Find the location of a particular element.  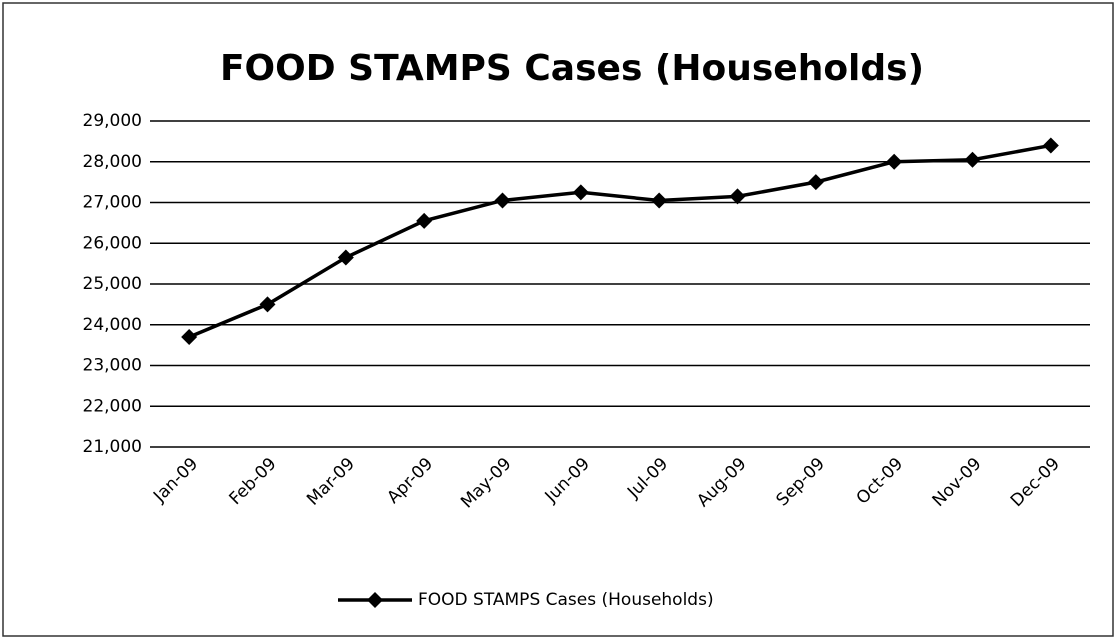

x-tick-label: Nov-09 is located at coordinates (957, 482).